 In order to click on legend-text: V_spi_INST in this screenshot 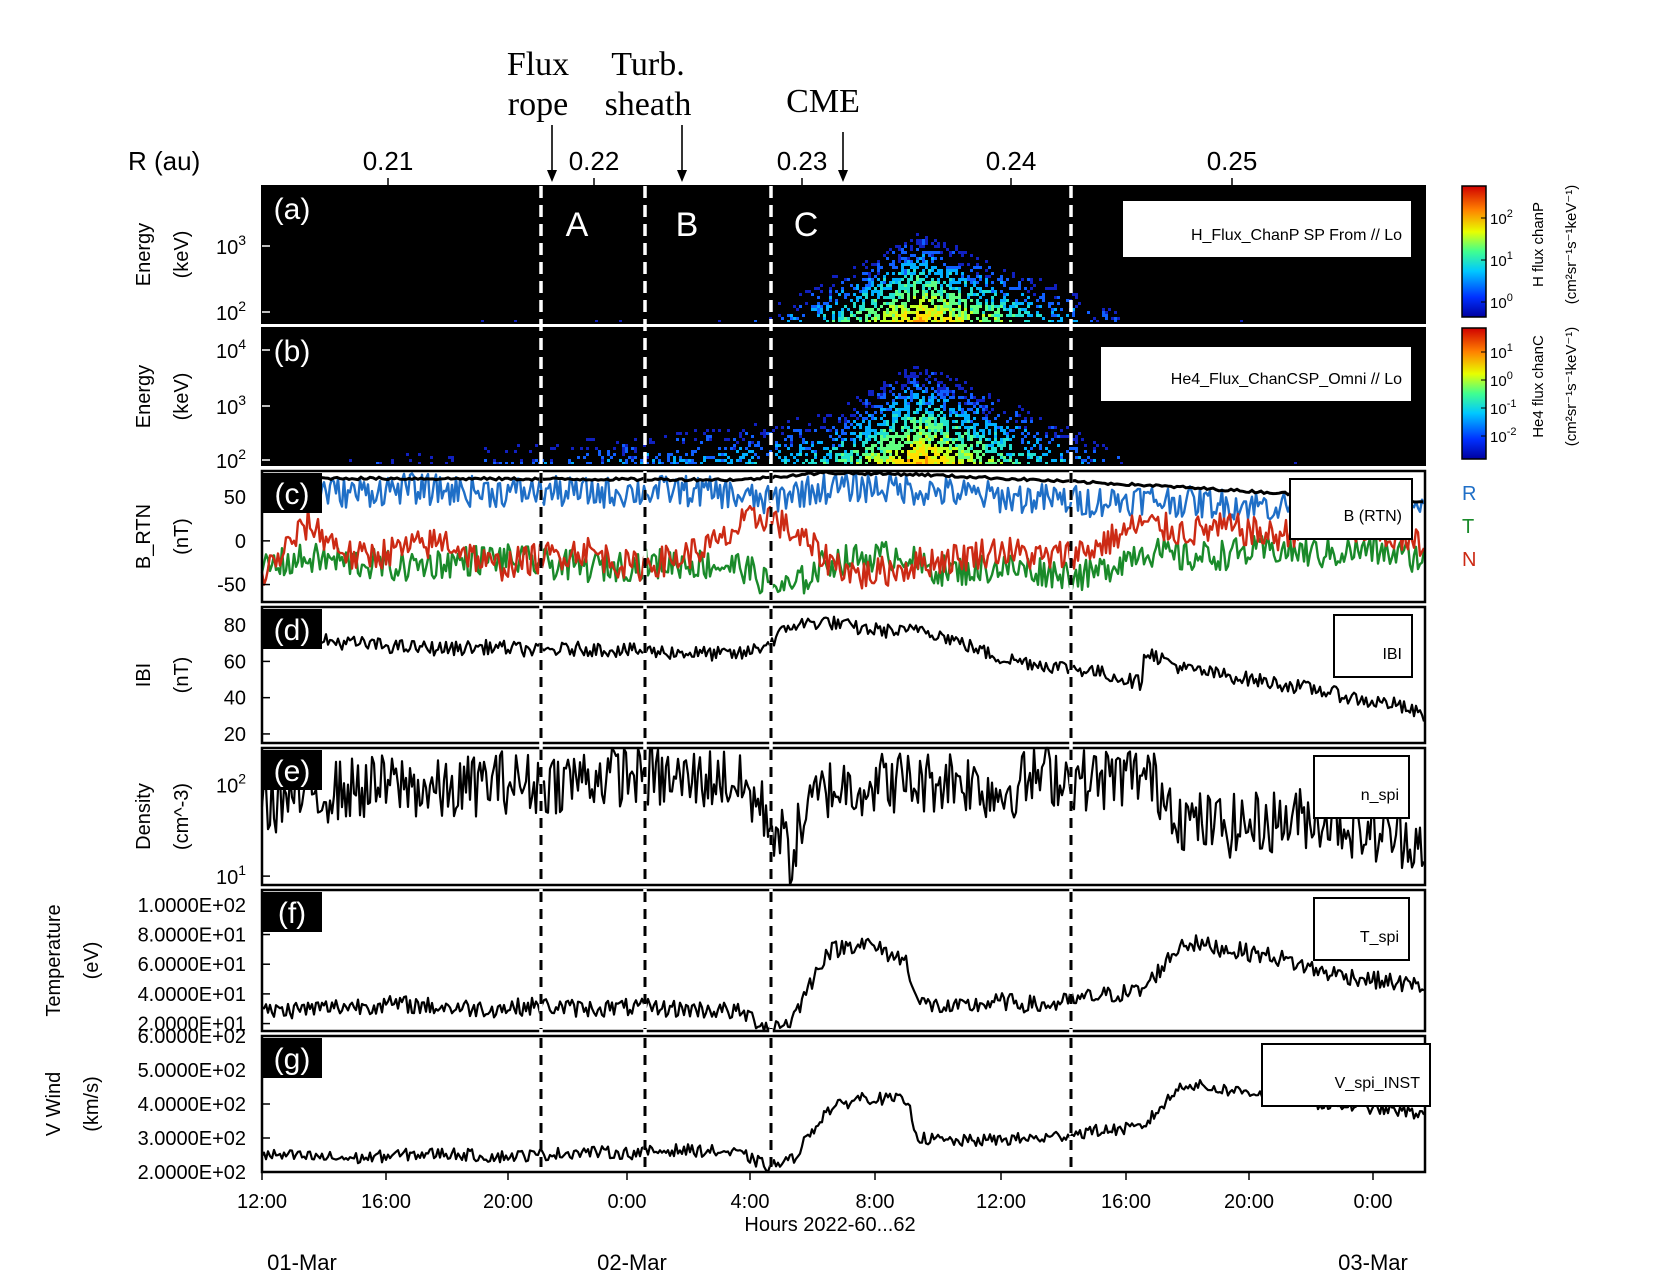, I will do `click(1378, 1083)`.